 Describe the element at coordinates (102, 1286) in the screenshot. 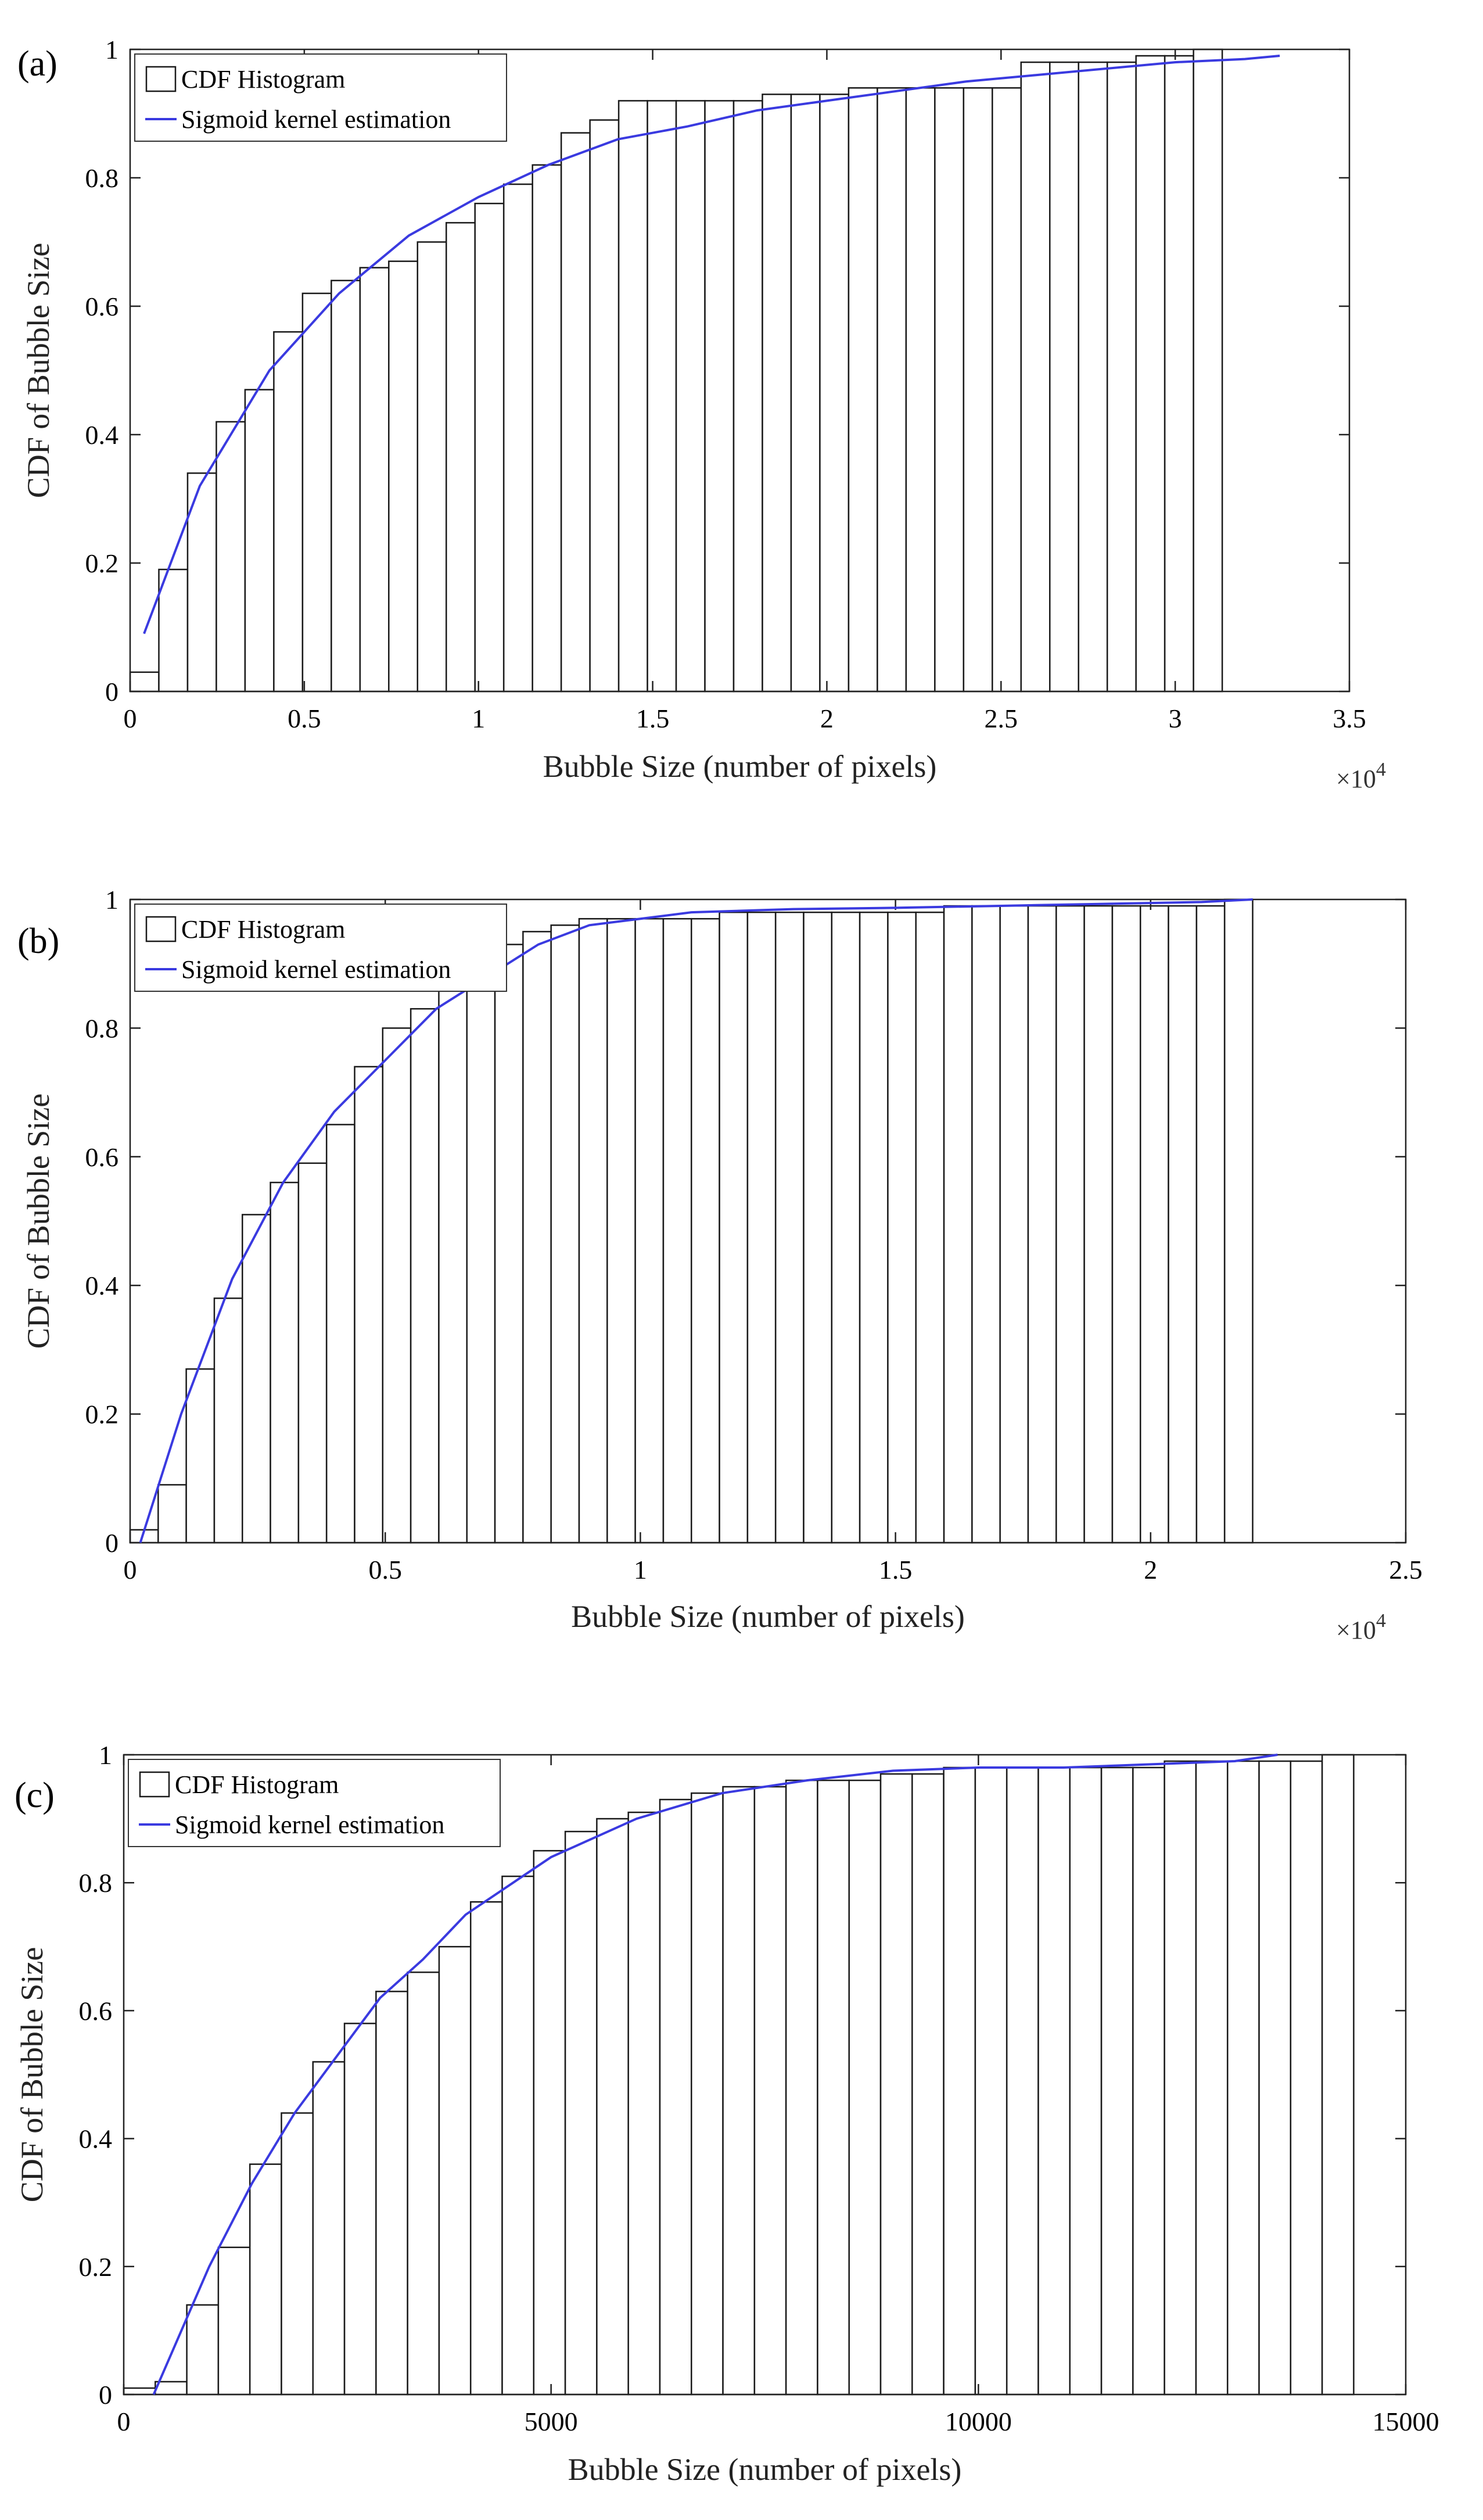

I see `y-tick-label: 0.4` at that location.